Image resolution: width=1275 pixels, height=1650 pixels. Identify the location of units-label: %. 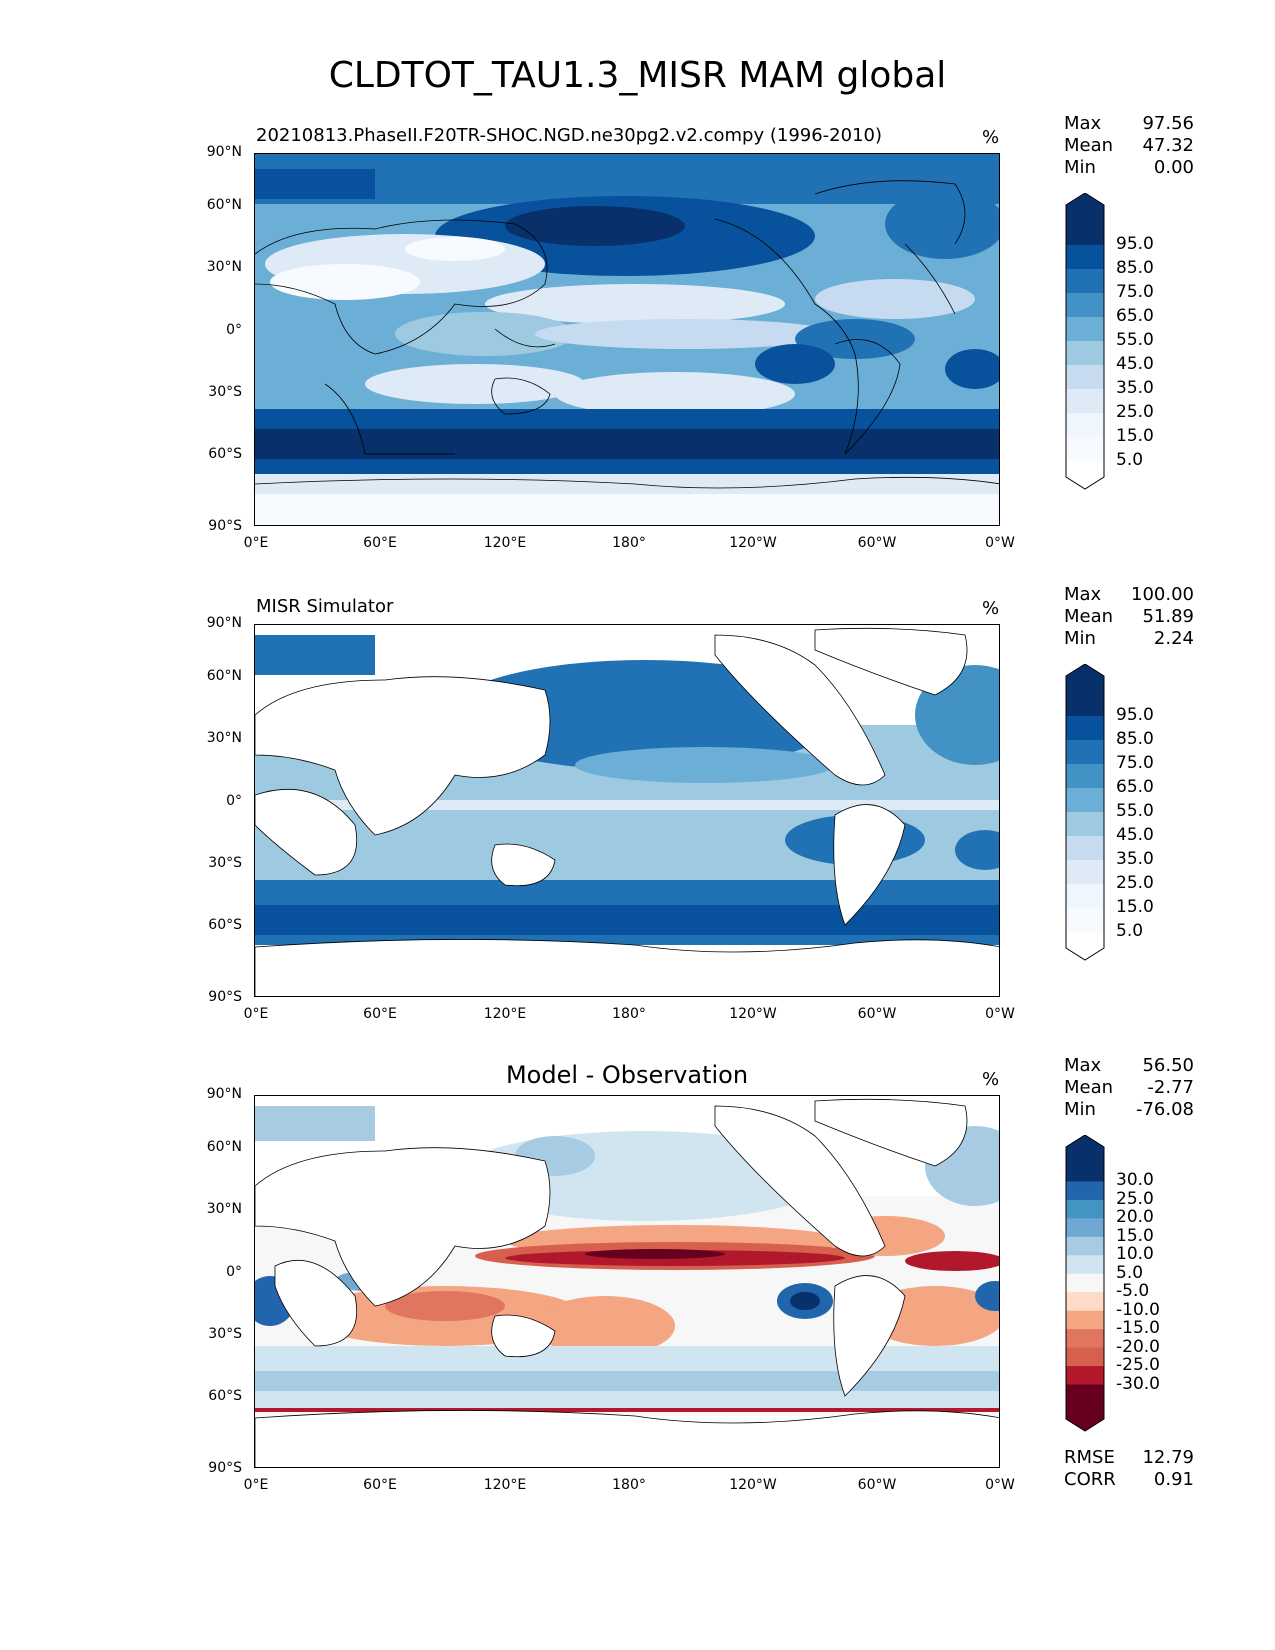
(991, 1079).